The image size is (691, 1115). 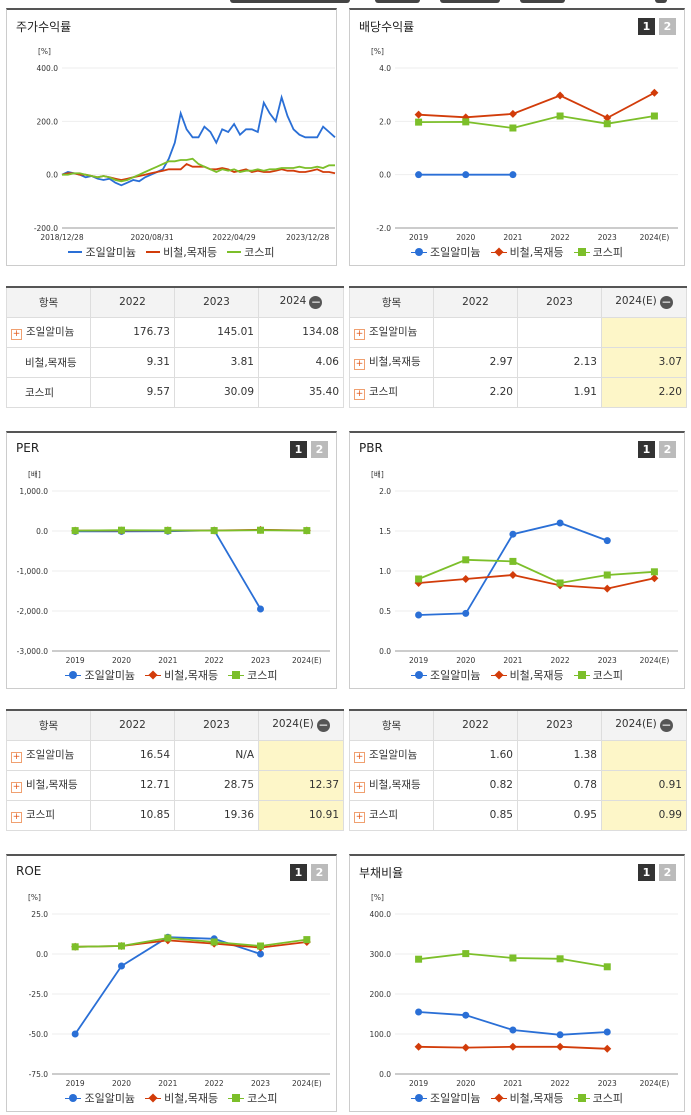 I want to click on panel-title: PBR, so click(x=371, y=448).